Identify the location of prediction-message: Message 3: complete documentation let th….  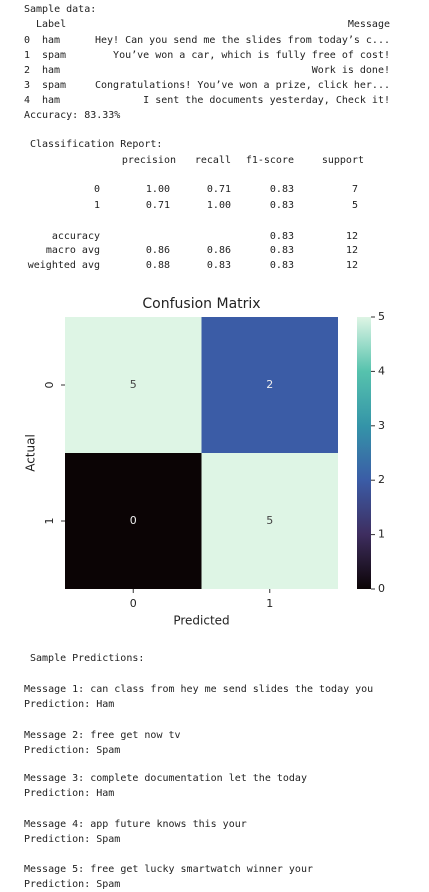
(165, 778).